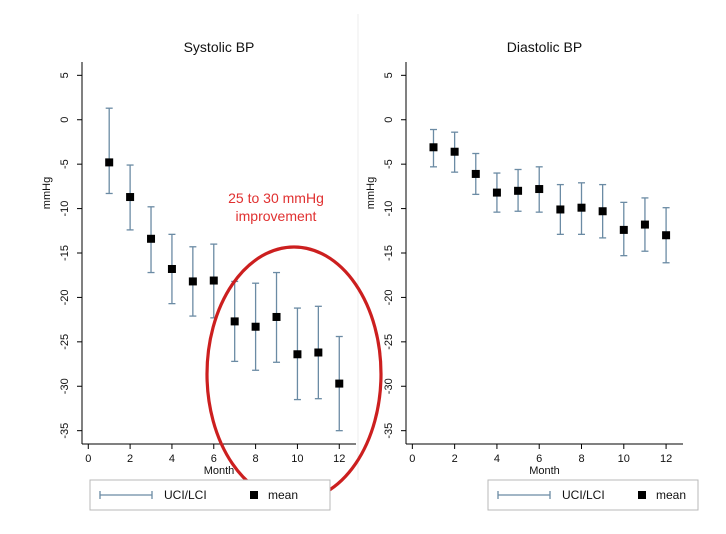 This screenshot has height=534, width=726. Describe the element at coordinates (276, 216) in the screenshot. I see `annotation-line-2: improvement` at that location.